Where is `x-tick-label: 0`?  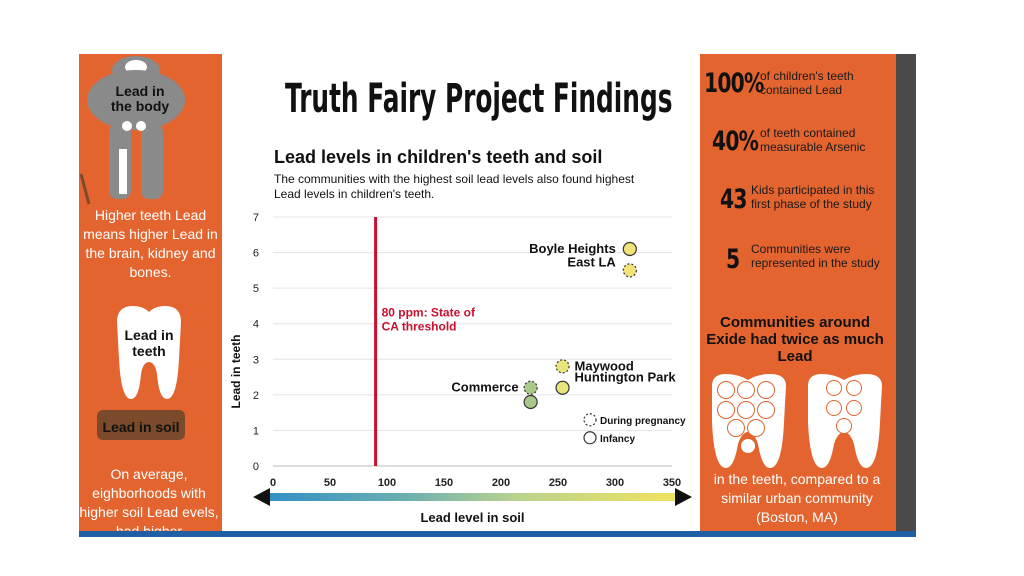
x-tick-label: 0 is located at coordinates (273, 483).